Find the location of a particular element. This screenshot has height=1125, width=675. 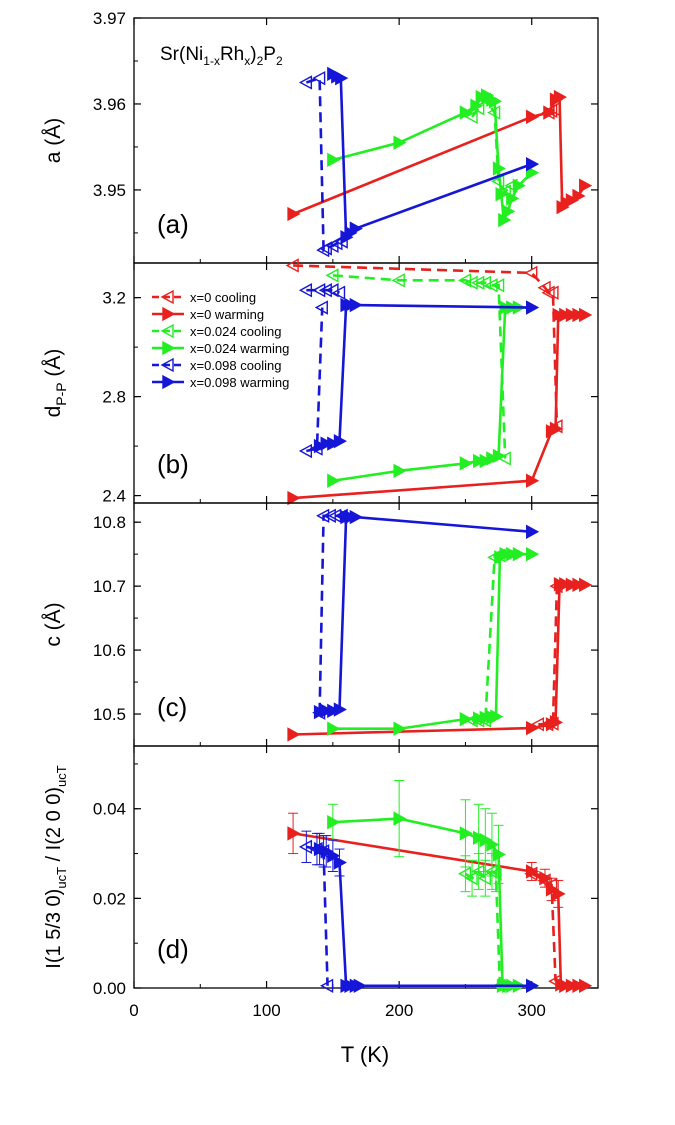

series-a-x024-cooling is located at coordinates (491, 145).